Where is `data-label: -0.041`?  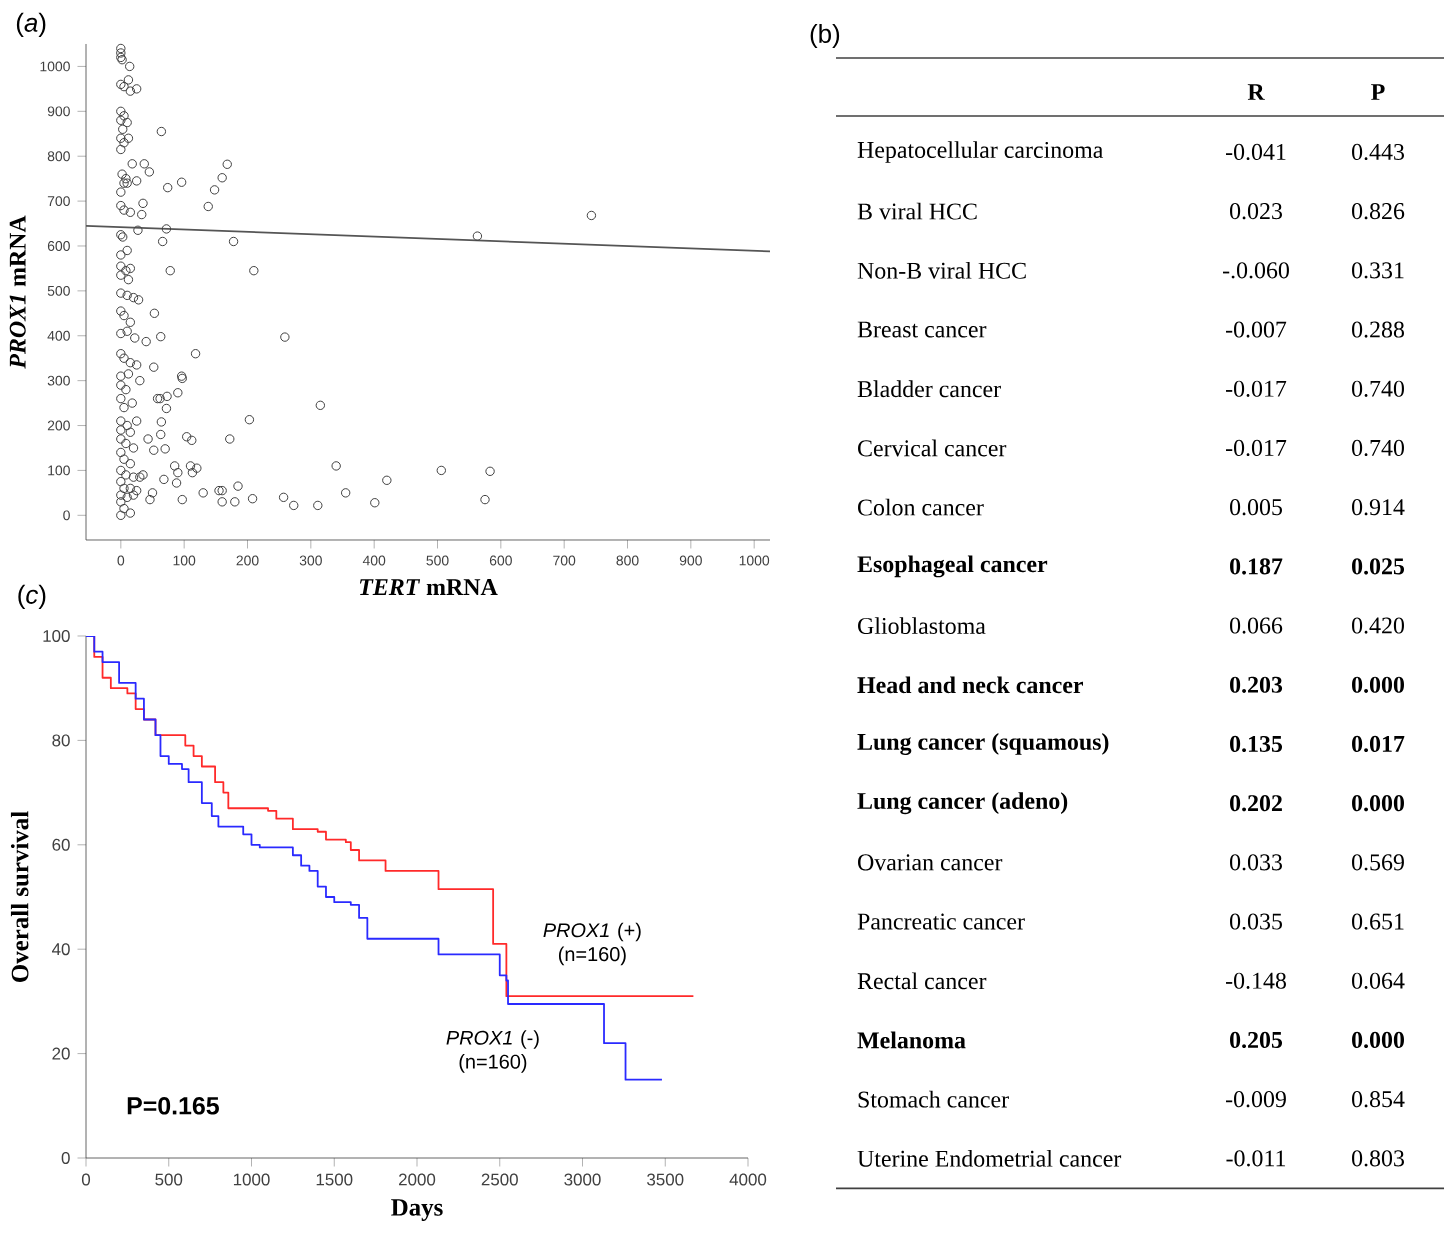
data-label: -0.041 is located at coordinates (1256, 152).